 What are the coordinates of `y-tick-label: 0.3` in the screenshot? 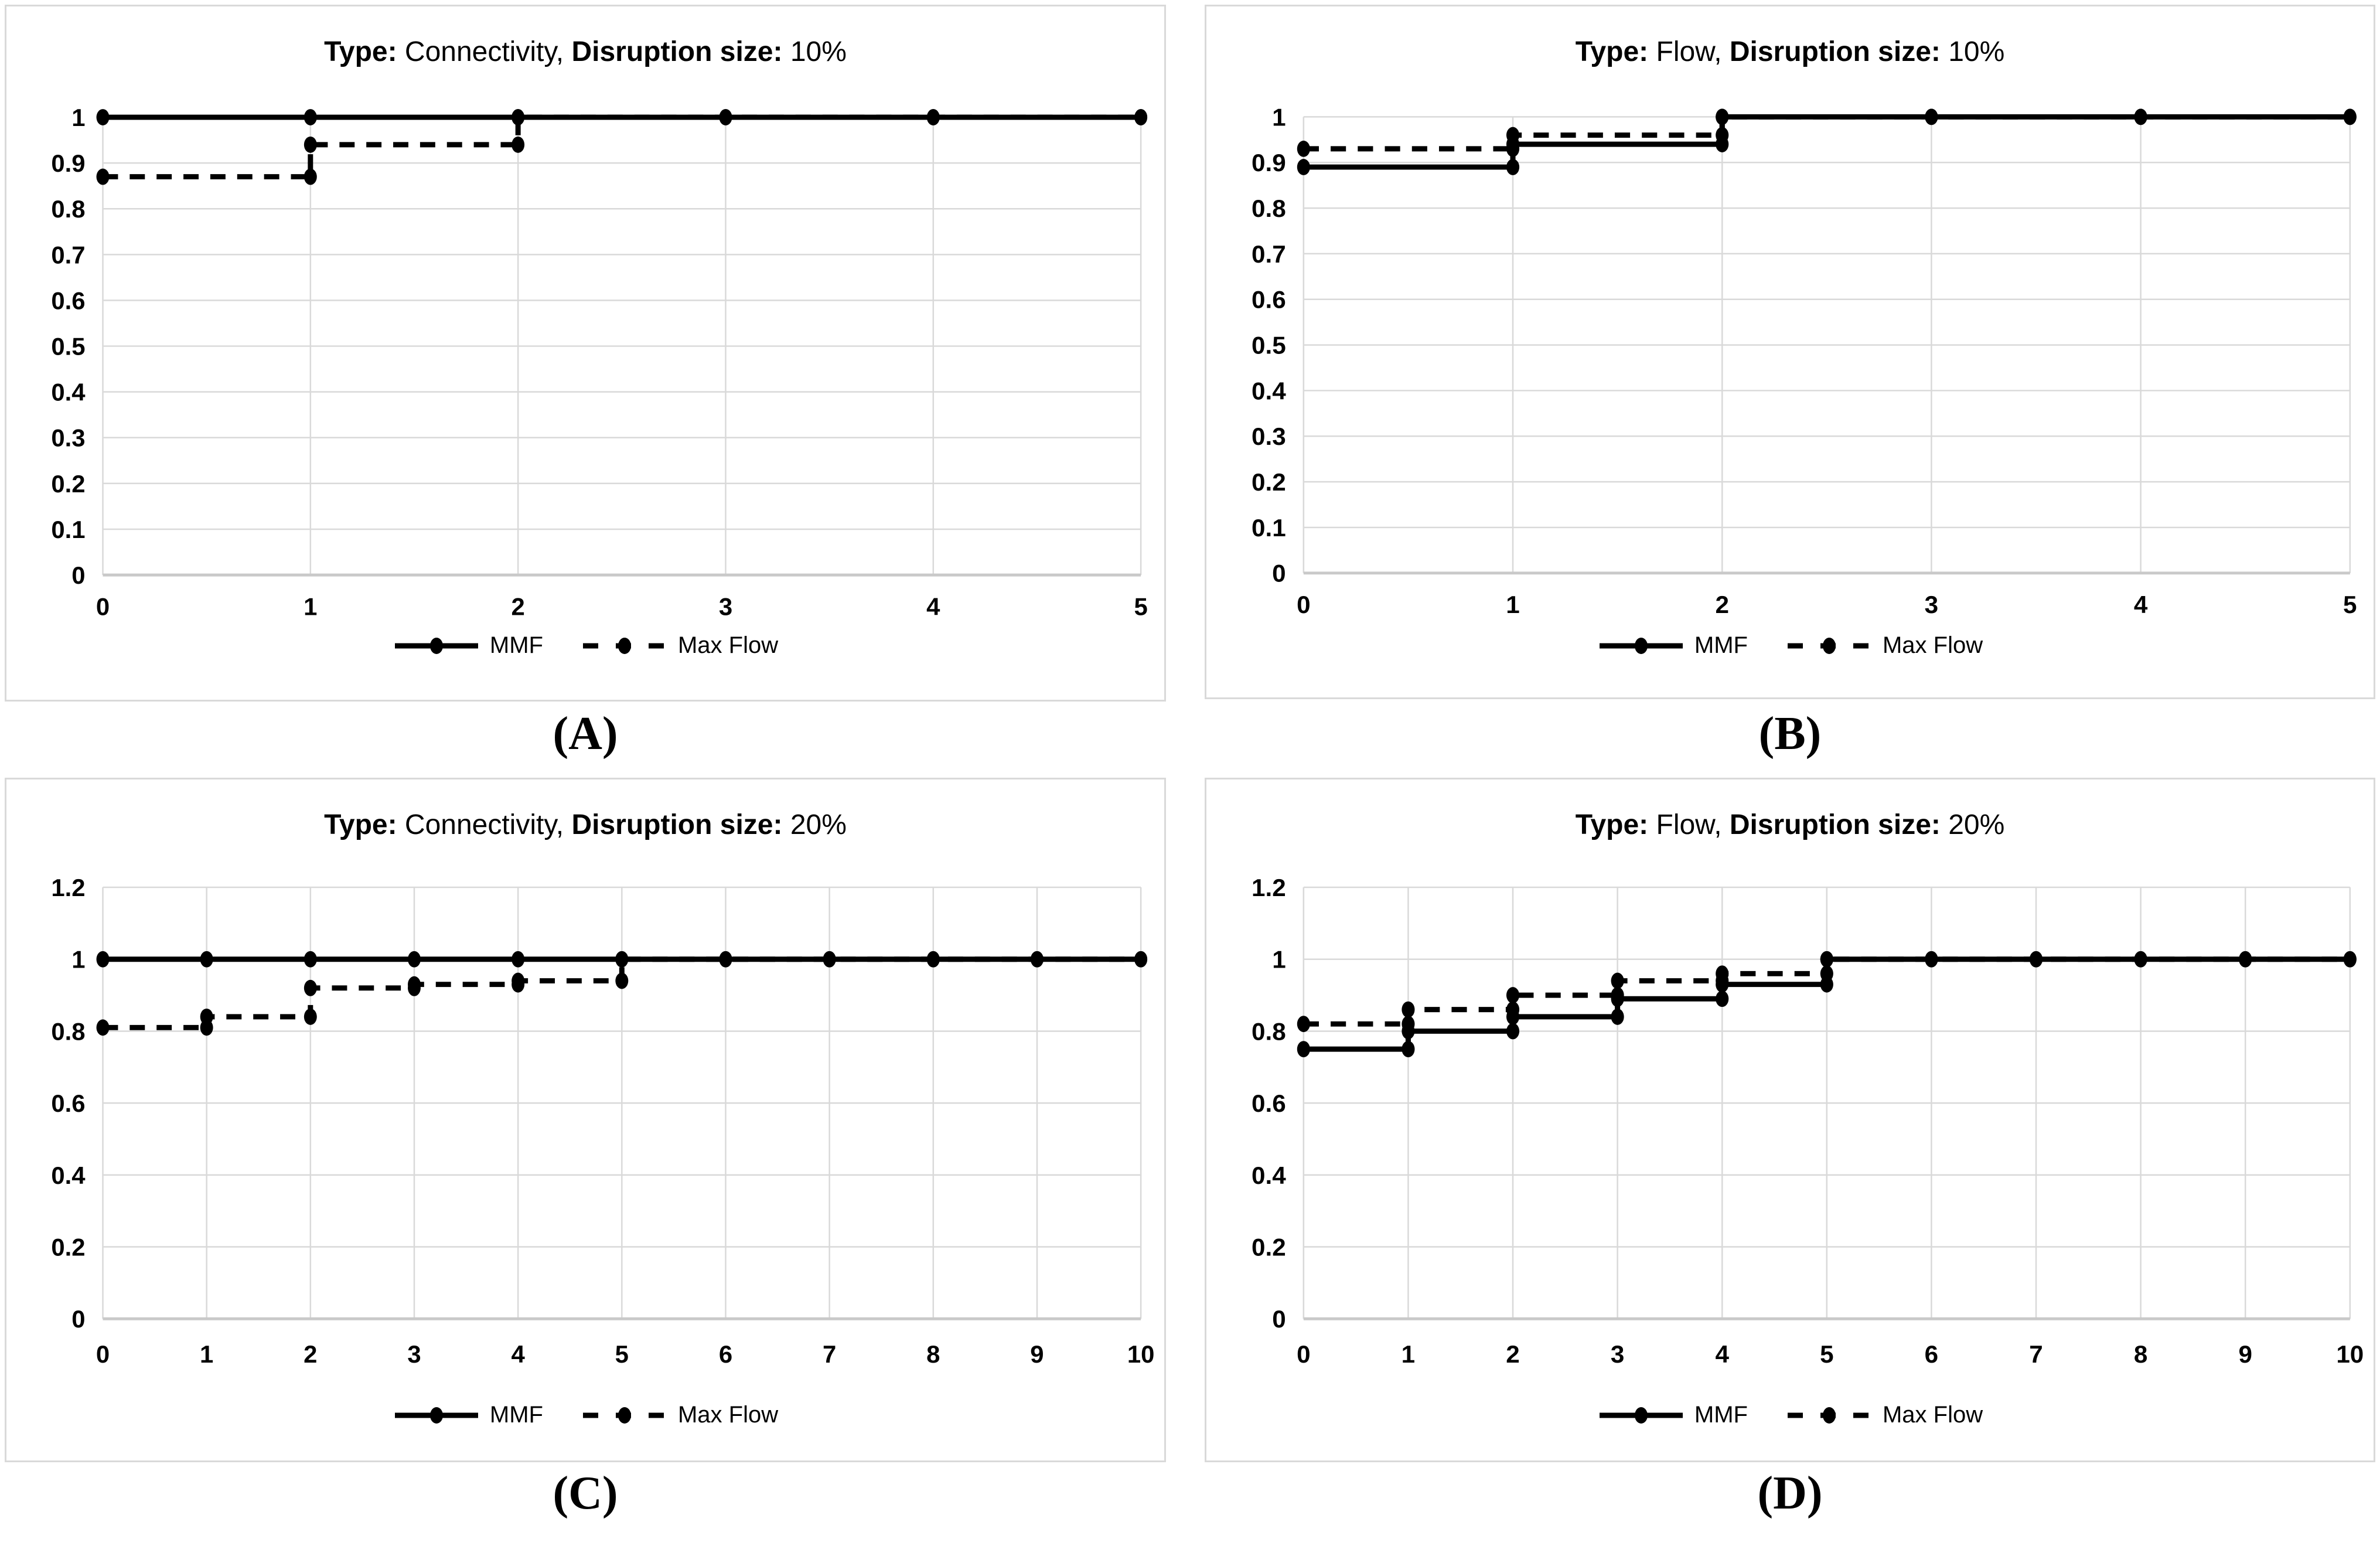 It's located at (1269, 436).